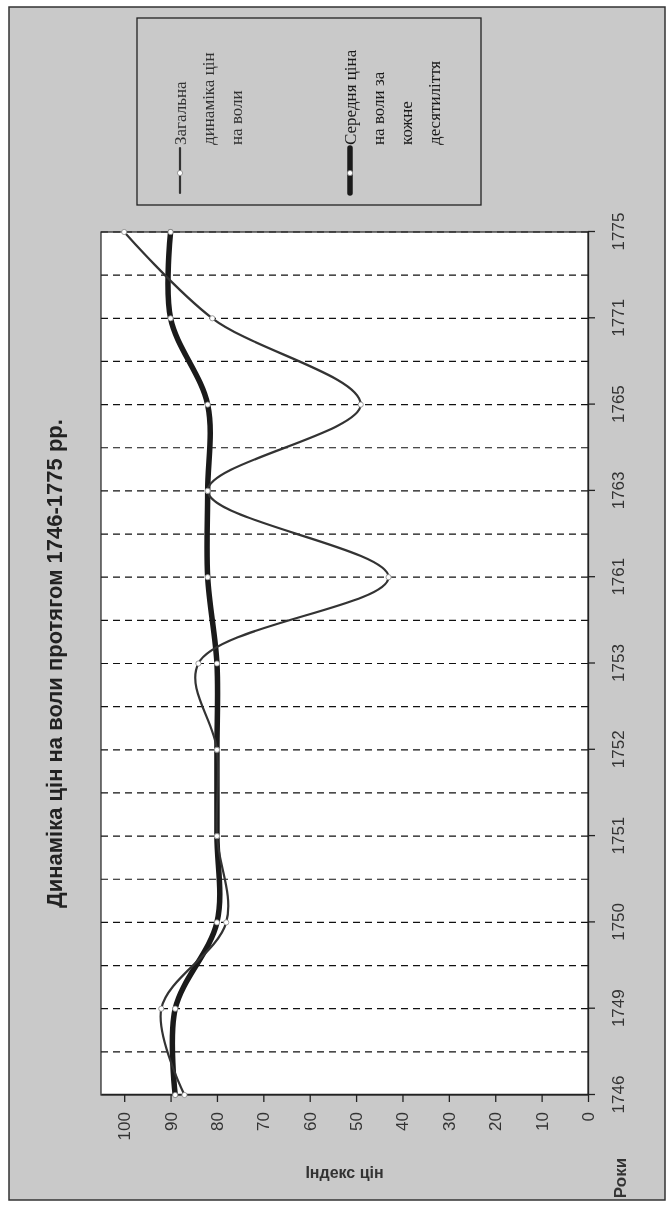  I want to click on x-tick-label: 0, so click(588, 1117).